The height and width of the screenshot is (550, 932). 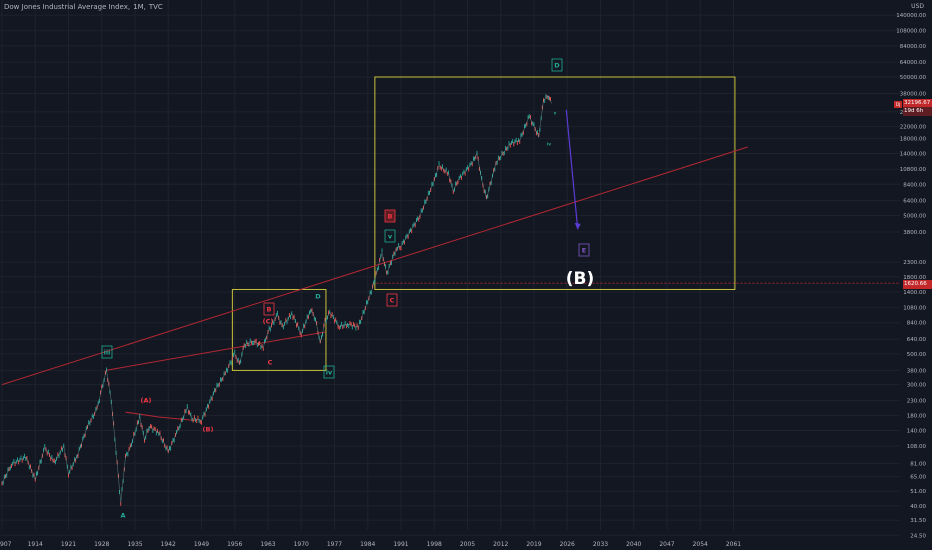 What do you see at coordinates (913, 63) in the screenshot?
I see `y-tick-label: 64000.00` at bounding box center [913, 63].